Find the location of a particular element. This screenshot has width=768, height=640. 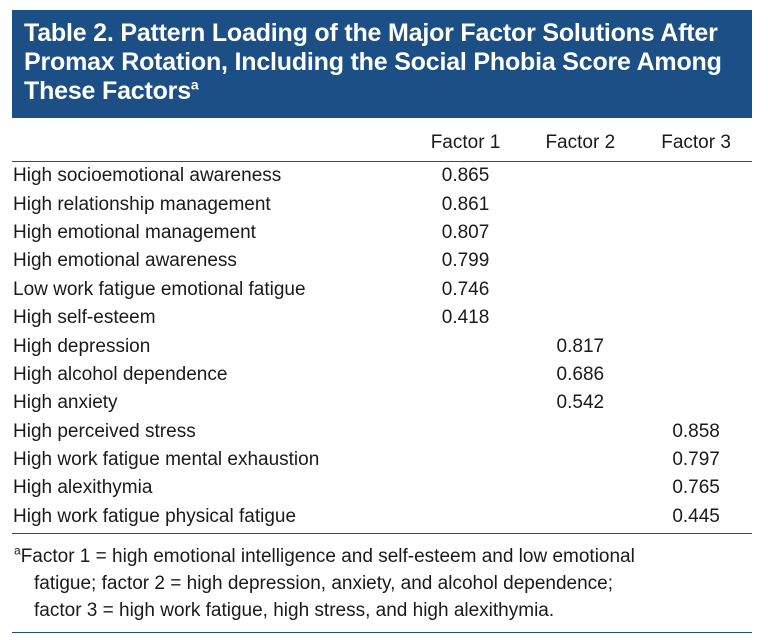

row-label: High anxiety is located at coordinates (65, 403).